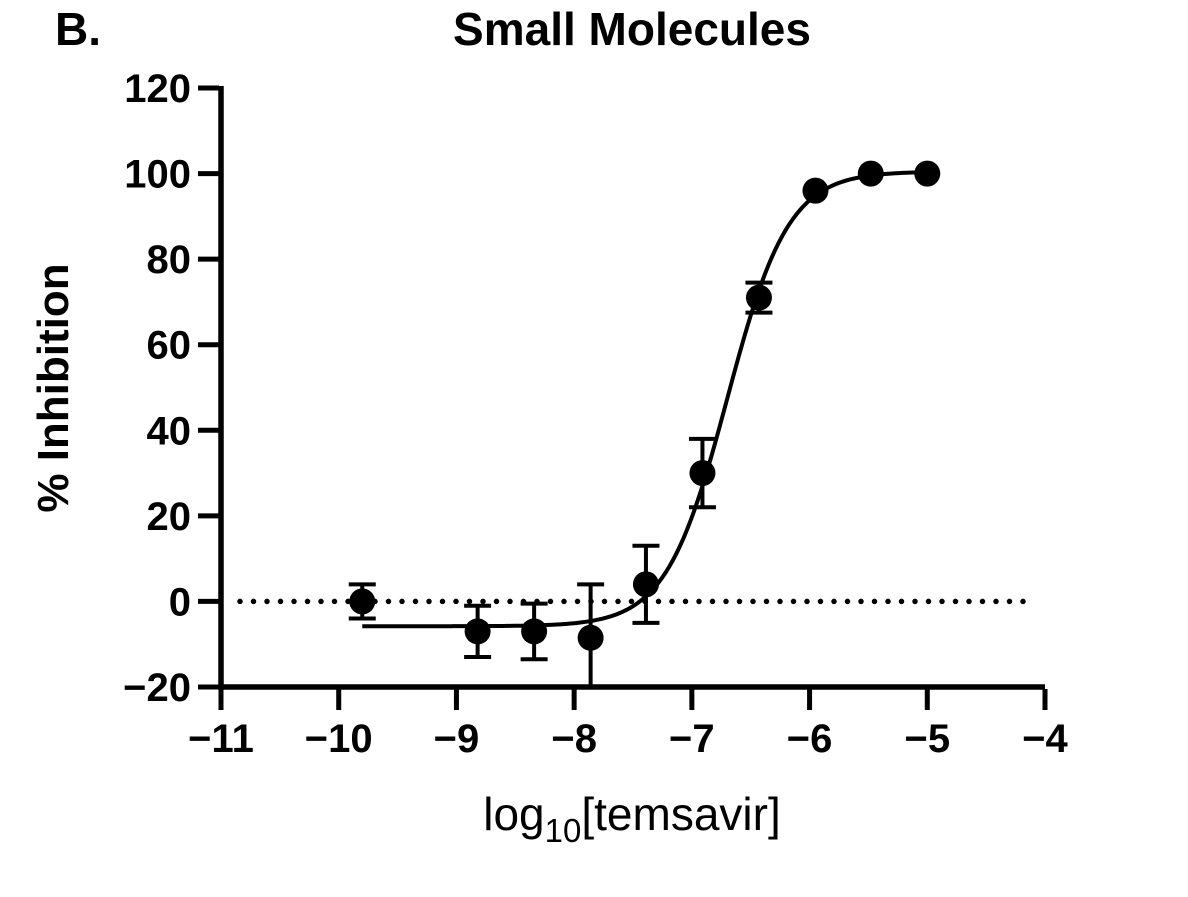 The width and height of the screenshot is (1188, 897). What do you see at coordinates (169, 260) in the screenshot?
I see `y-tick-label: 80` at bounding box center [169, 260].